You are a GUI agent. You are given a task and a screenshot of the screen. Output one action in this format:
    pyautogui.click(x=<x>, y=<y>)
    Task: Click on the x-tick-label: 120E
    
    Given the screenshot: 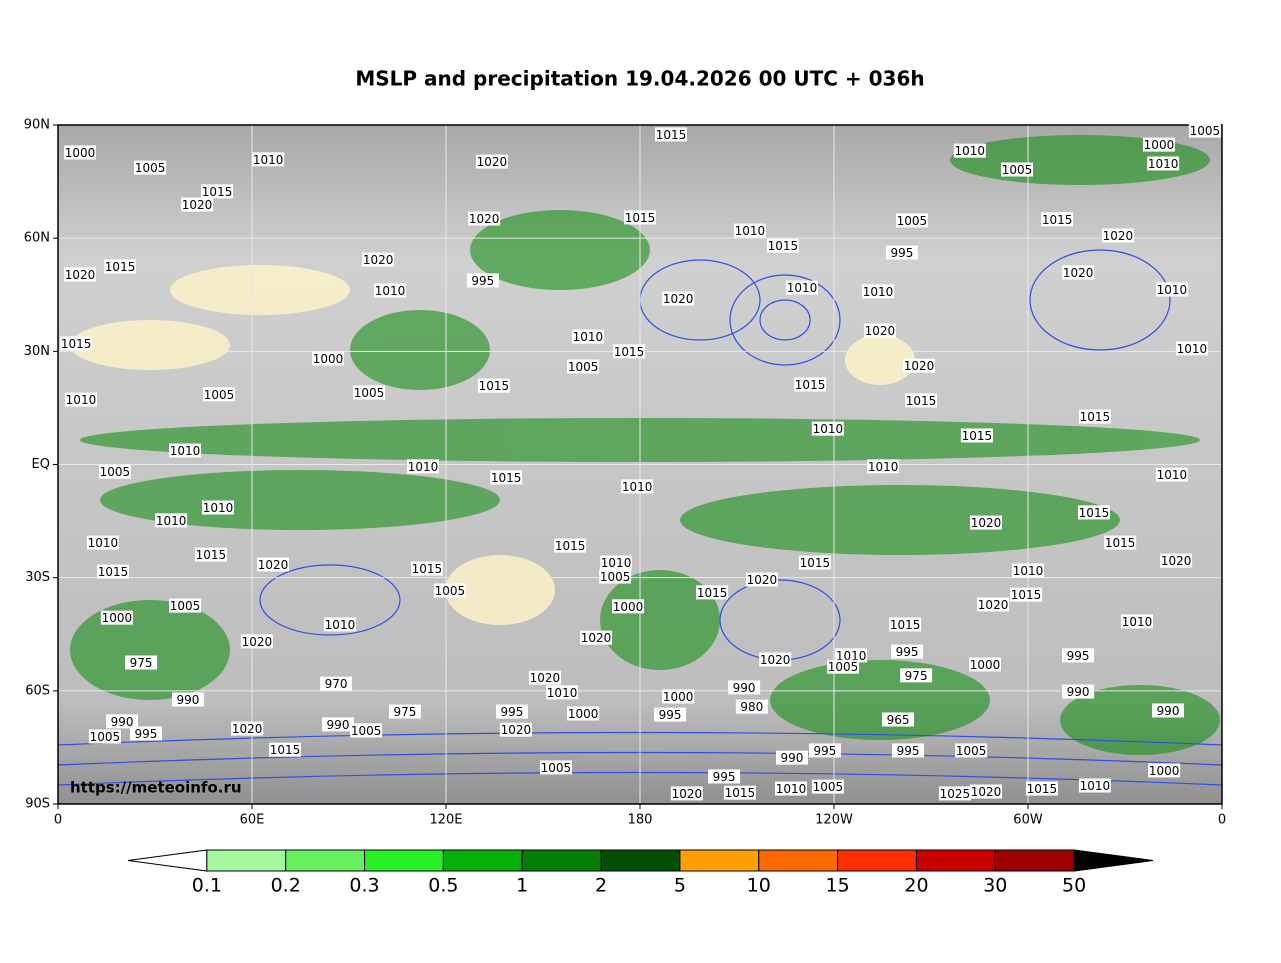 What is the action you would take?
    pyautogui.click(x=445, y=820)
    